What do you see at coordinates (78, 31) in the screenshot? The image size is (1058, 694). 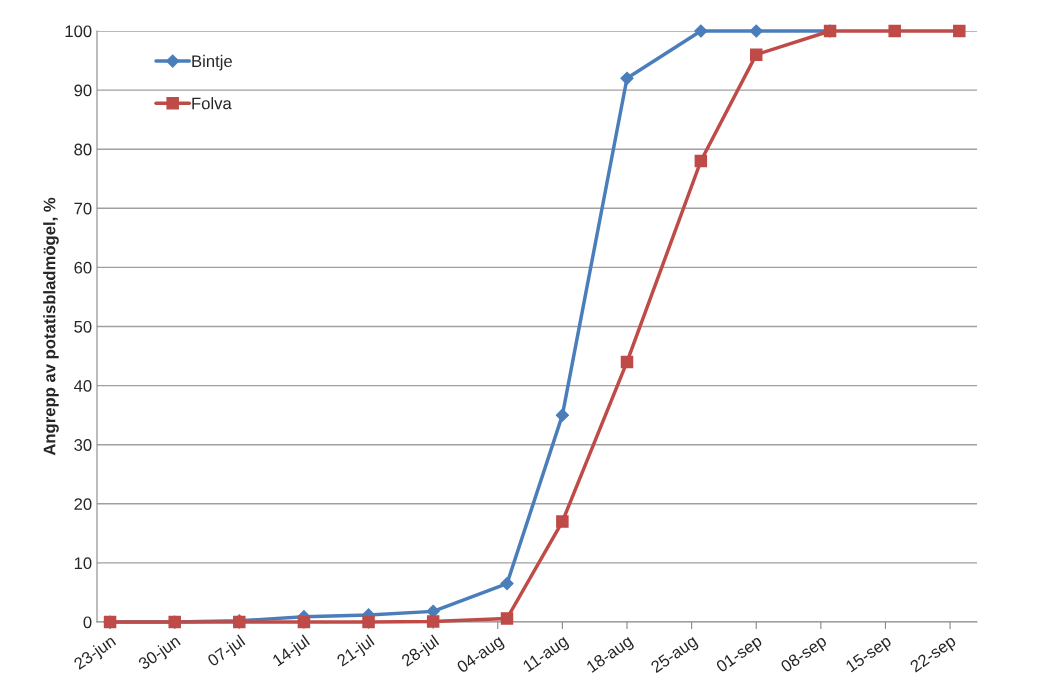 I see `y-tick-label: 100` at bounding box center [78, 31].